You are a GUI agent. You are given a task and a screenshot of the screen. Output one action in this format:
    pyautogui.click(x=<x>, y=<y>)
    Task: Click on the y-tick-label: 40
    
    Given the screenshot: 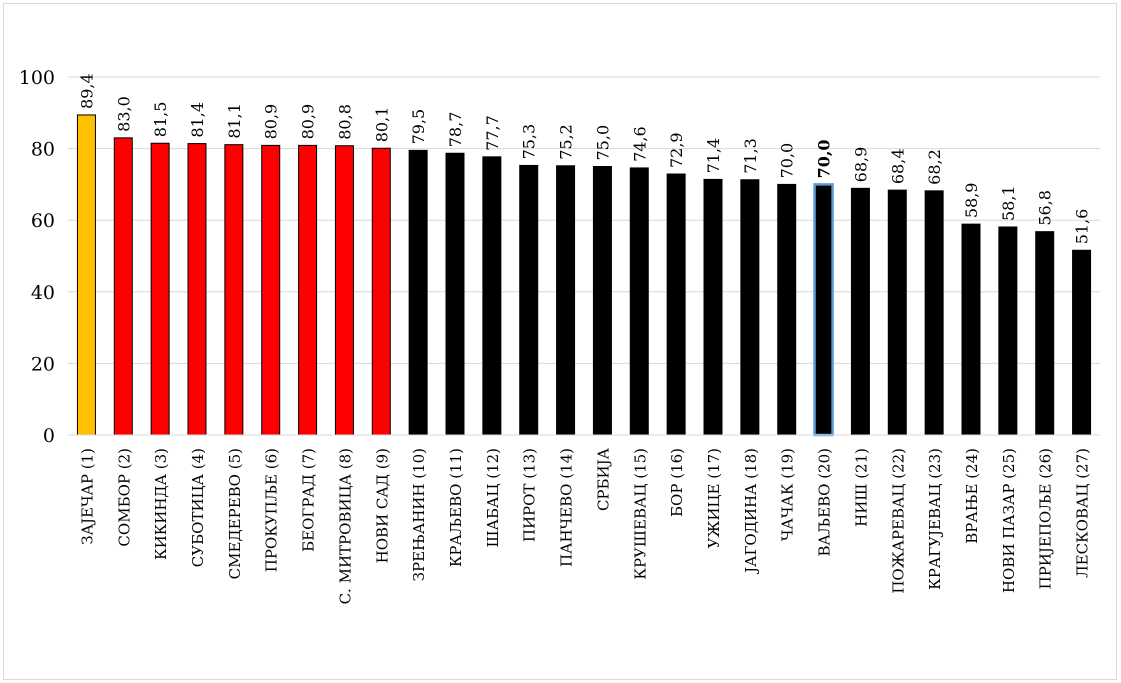 What is the action you would take?
    pyautogui.click(x=43, y=293)
    